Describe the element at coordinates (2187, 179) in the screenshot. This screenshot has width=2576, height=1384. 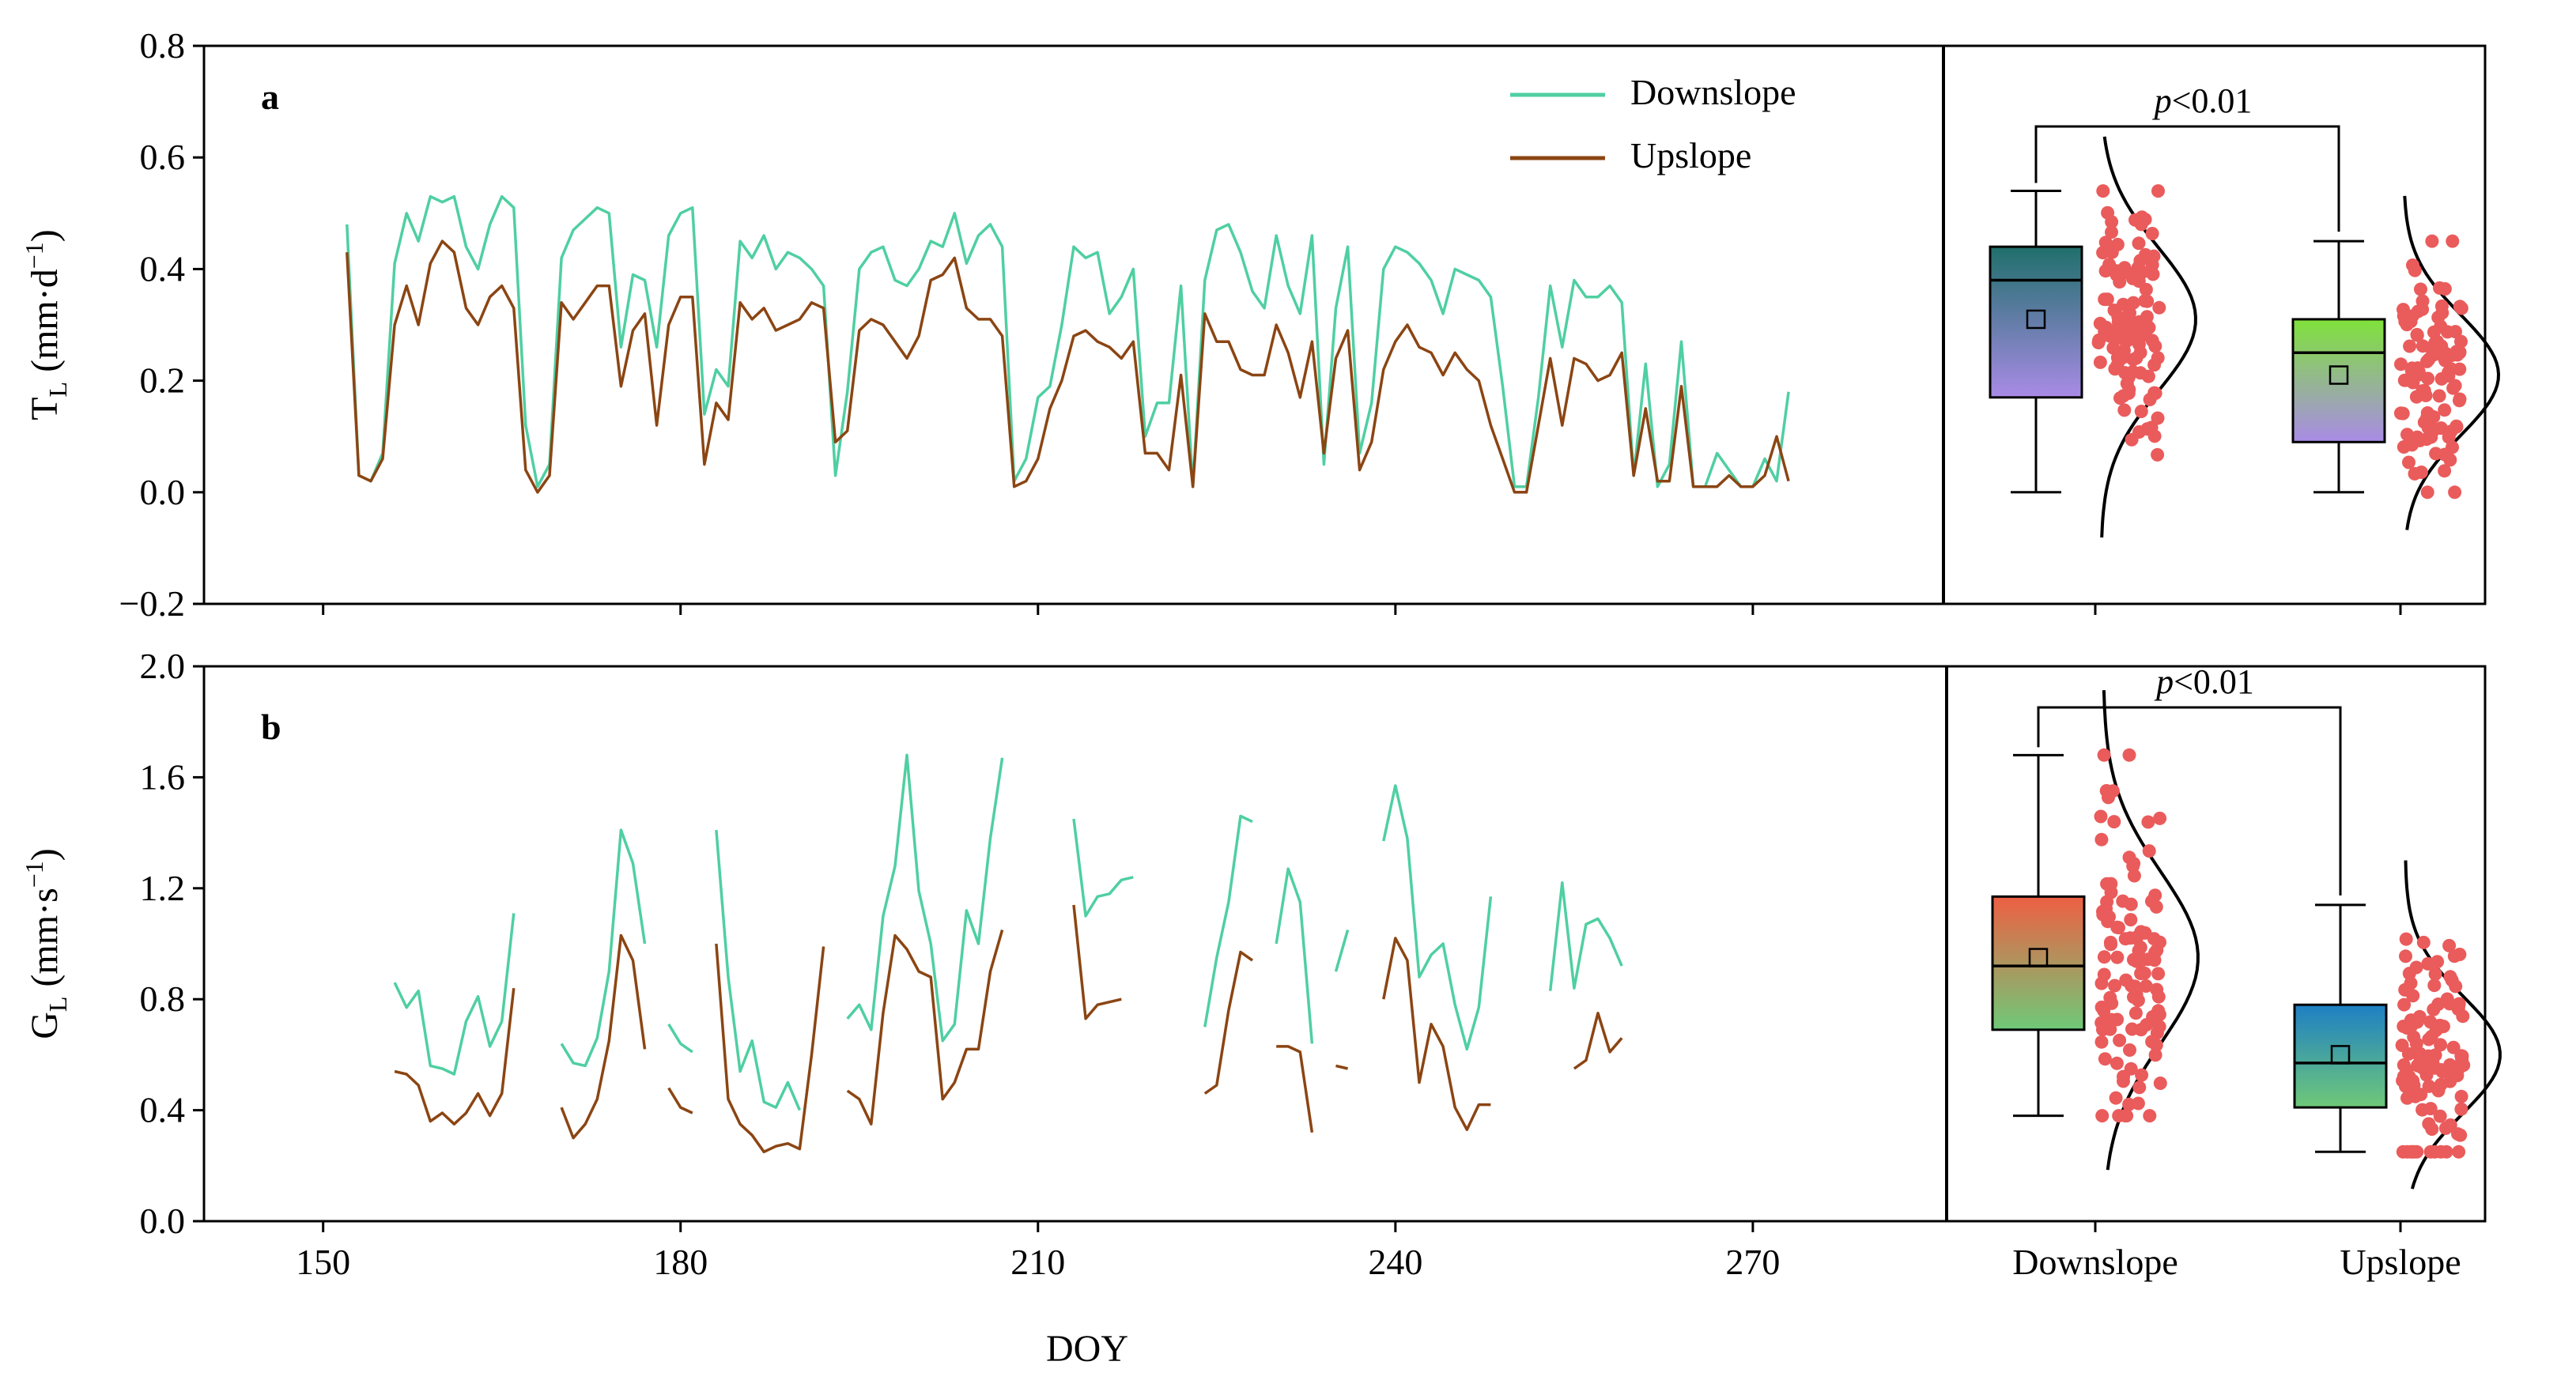
I see `significance-bracket` at that location.